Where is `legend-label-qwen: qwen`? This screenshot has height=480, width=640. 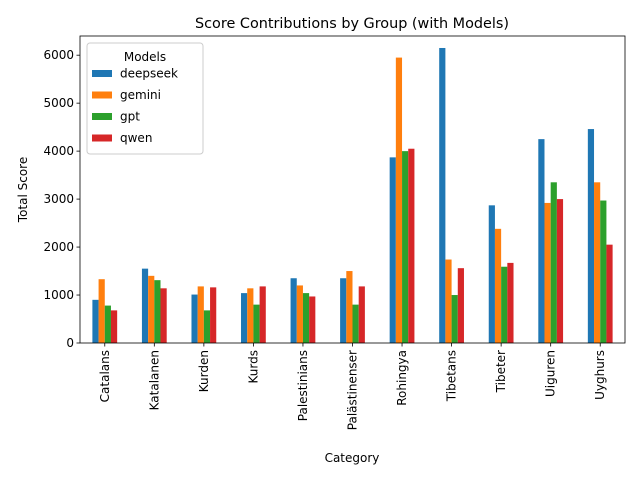 legend-label-qwen: qwen is located at coordinates (136, 138).